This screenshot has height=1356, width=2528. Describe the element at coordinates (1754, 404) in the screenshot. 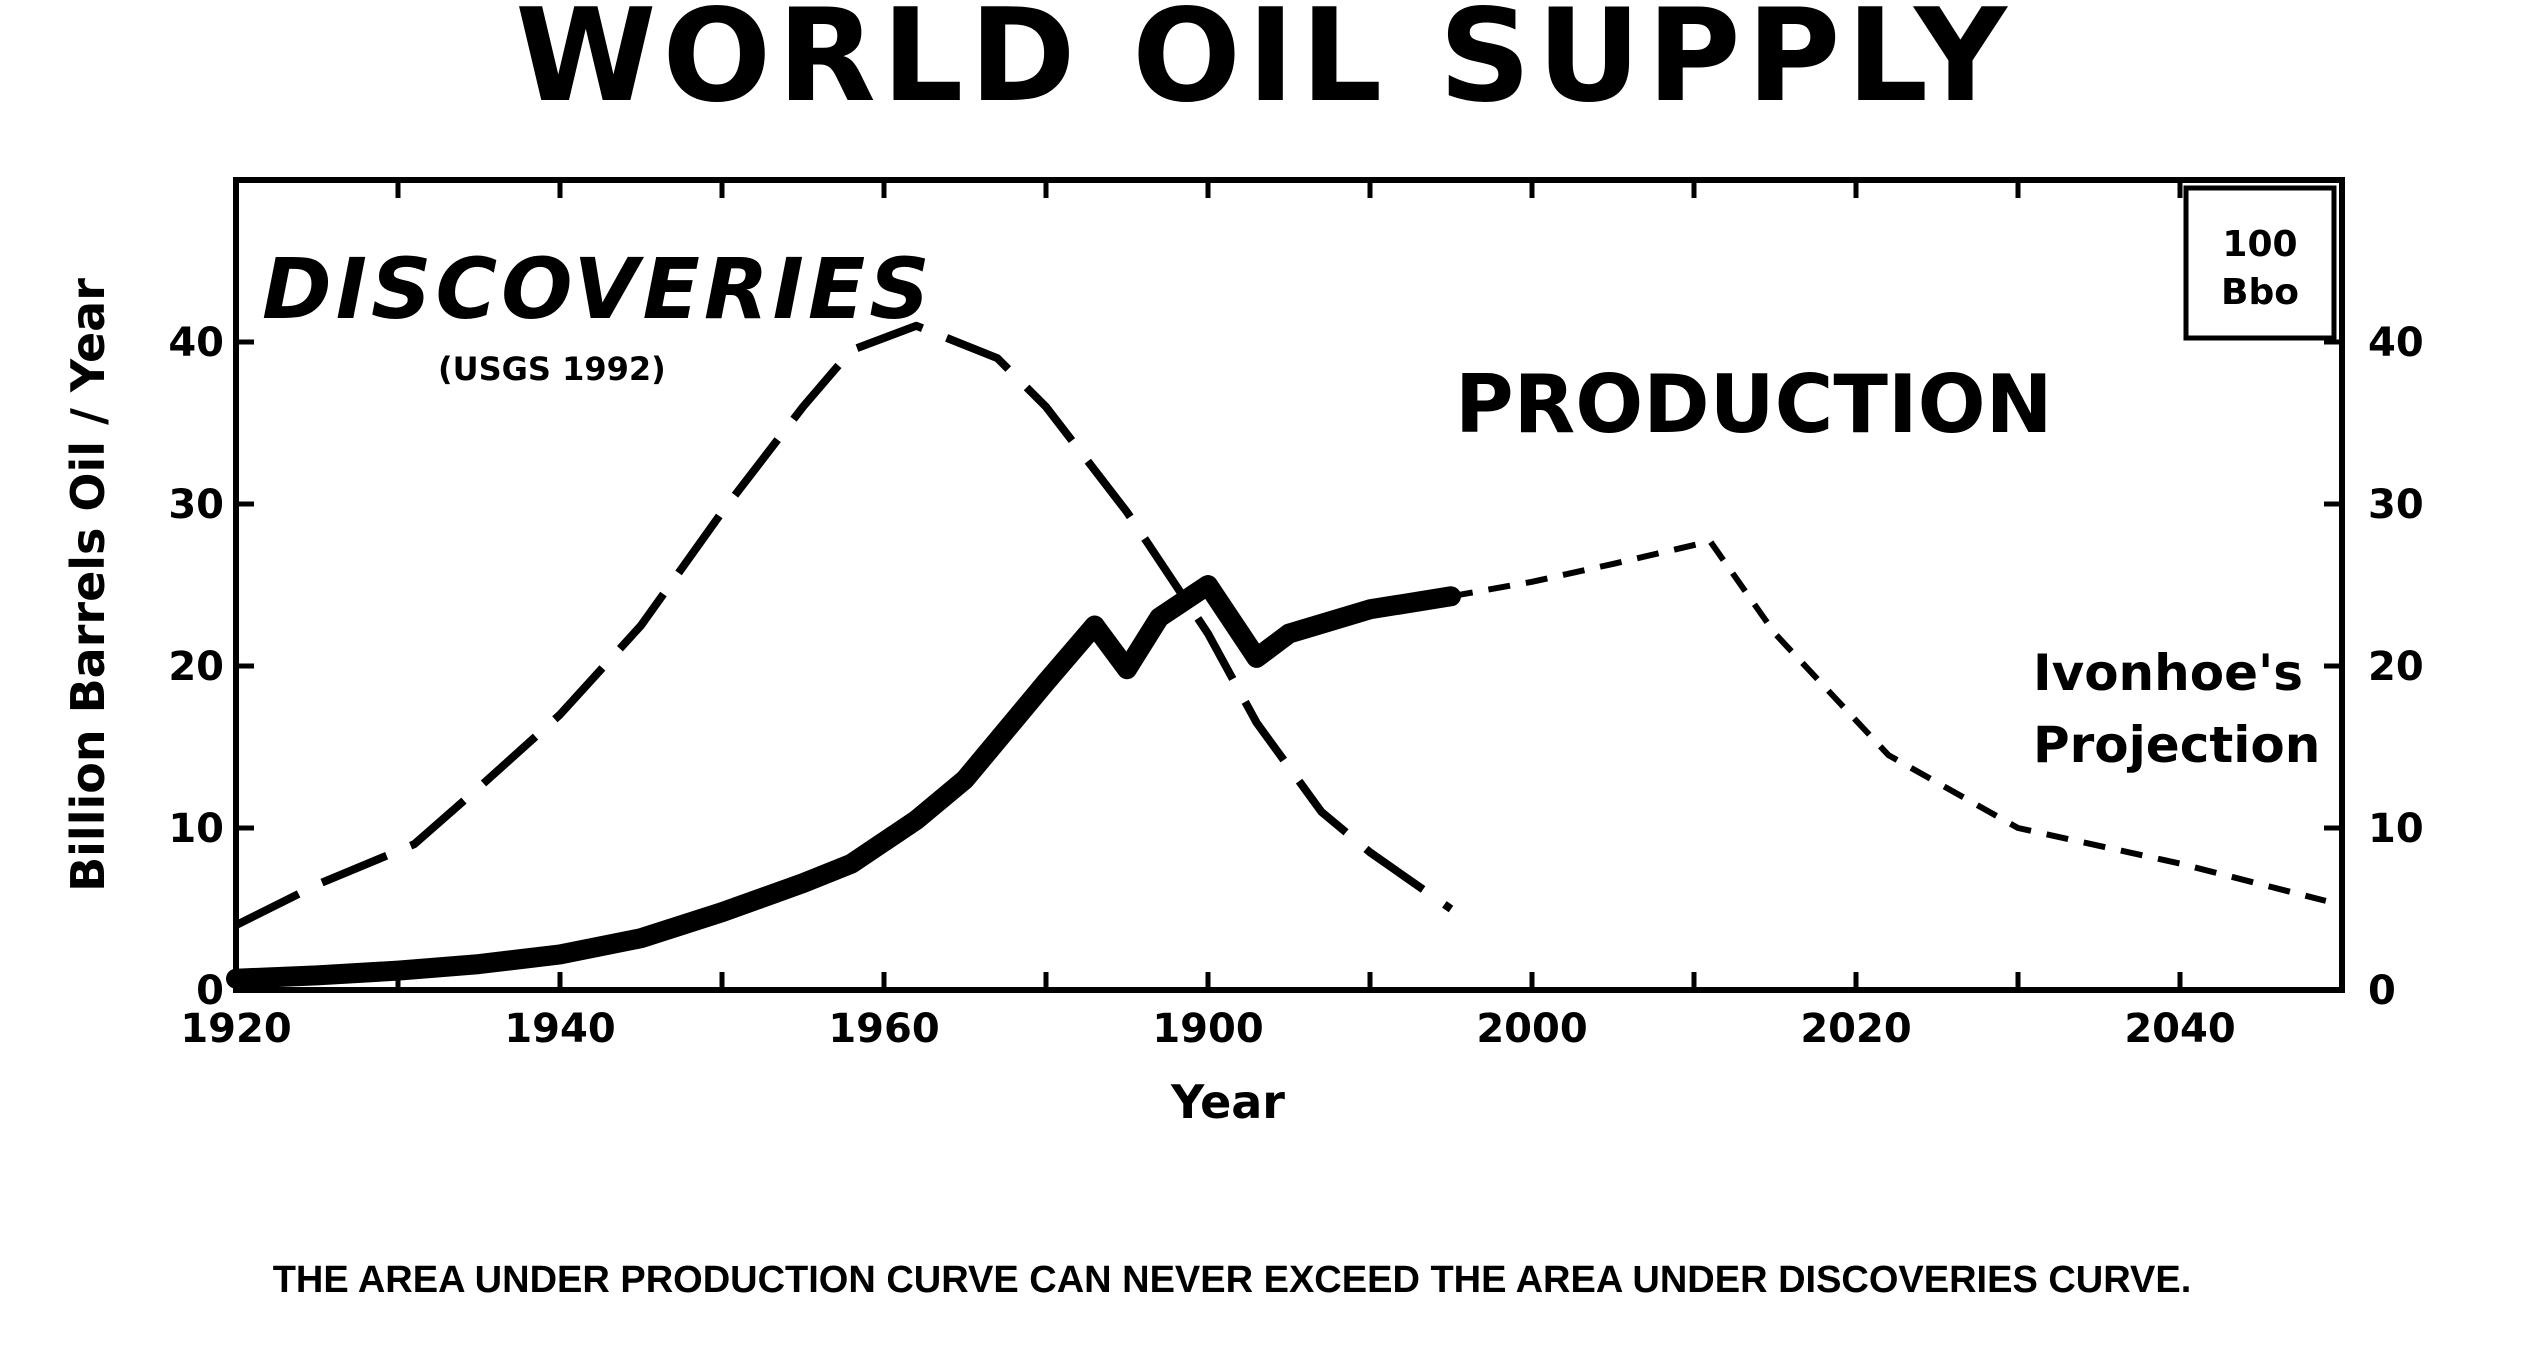

I see `production-label: PRODUCTION` at that location.